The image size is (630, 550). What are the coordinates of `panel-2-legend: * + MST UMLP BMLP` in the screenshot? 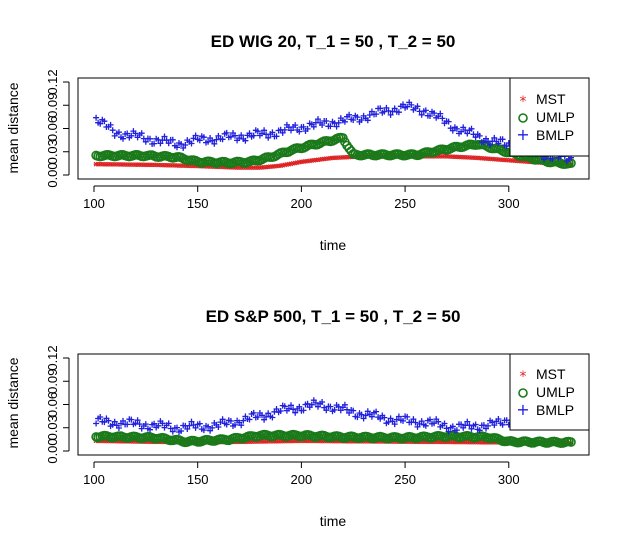 It's located at (549, 392).